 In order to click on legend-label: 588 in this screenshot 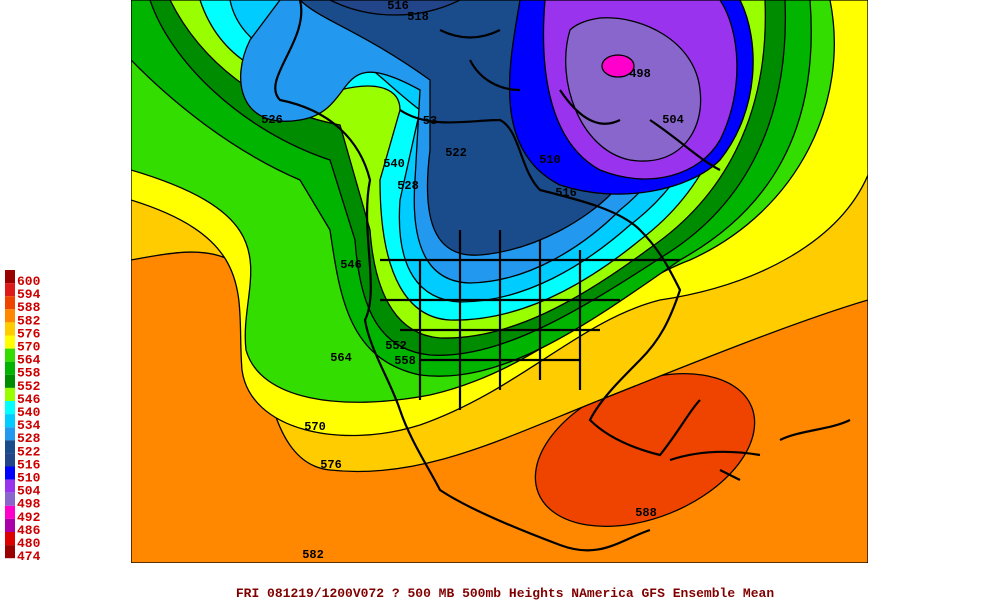, I will do `click(29, 307)`.